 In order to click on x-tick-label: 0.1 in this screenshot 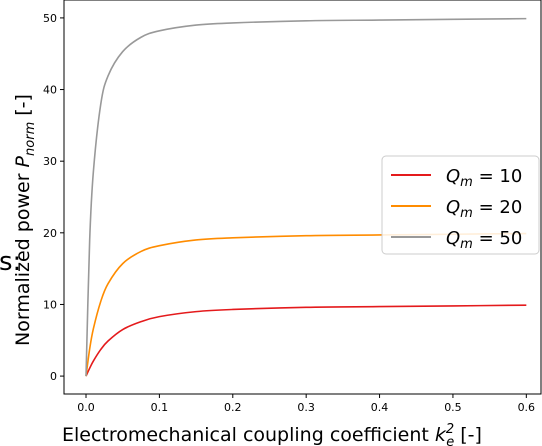, I will do `click(160, 407)`.